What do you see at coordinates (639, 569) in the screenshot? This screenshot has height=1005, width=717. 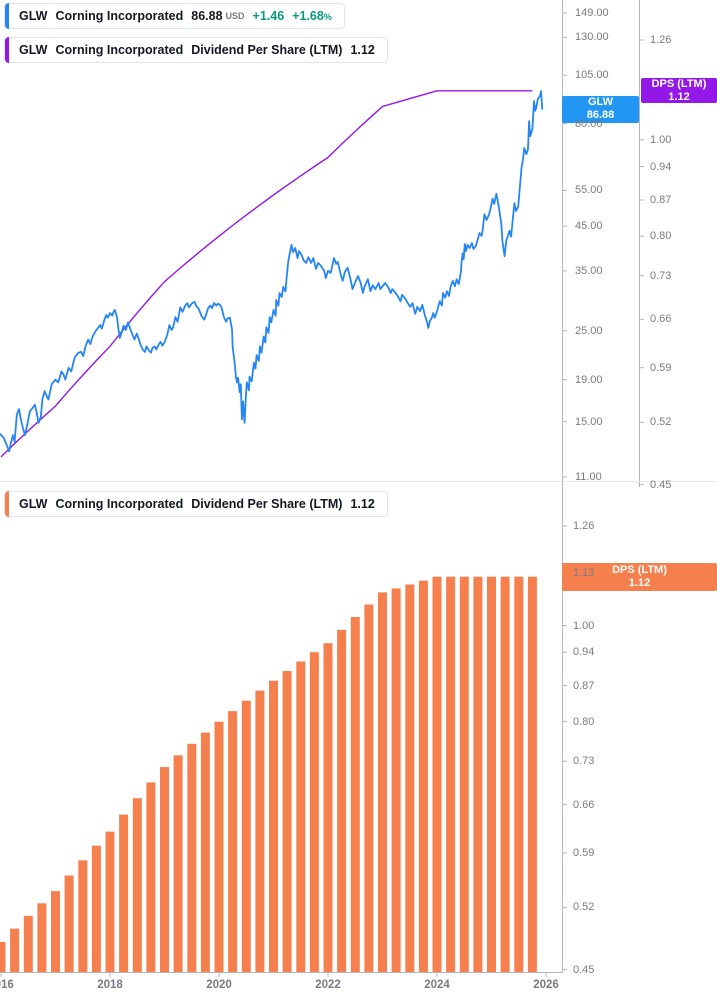 I see `badge-dps-bottom-label: DPS (LTM)` at bounding box center [639, 569].